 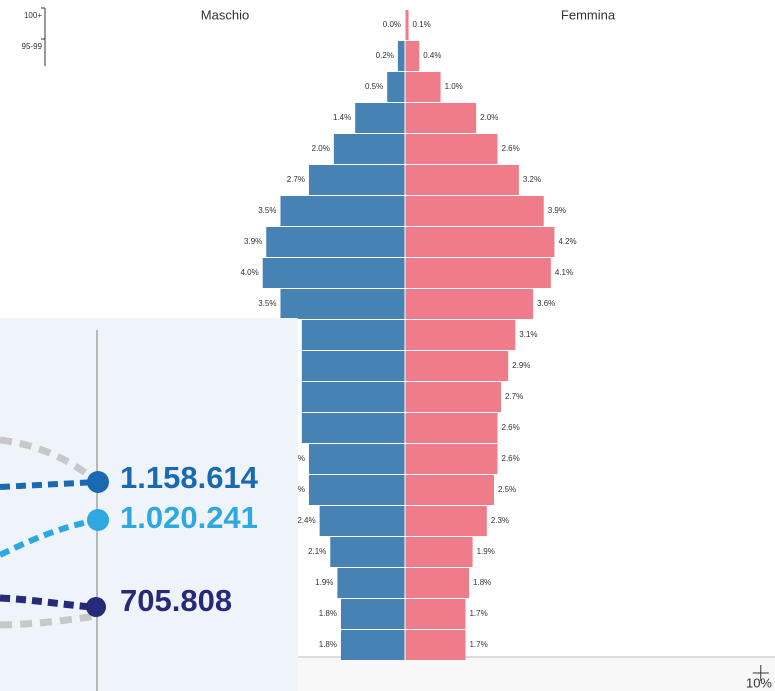 What do you see at coordinates (567, 241) in the screenshot?
I see `bar-label: 4.2%` at bounding box center [567, 241].